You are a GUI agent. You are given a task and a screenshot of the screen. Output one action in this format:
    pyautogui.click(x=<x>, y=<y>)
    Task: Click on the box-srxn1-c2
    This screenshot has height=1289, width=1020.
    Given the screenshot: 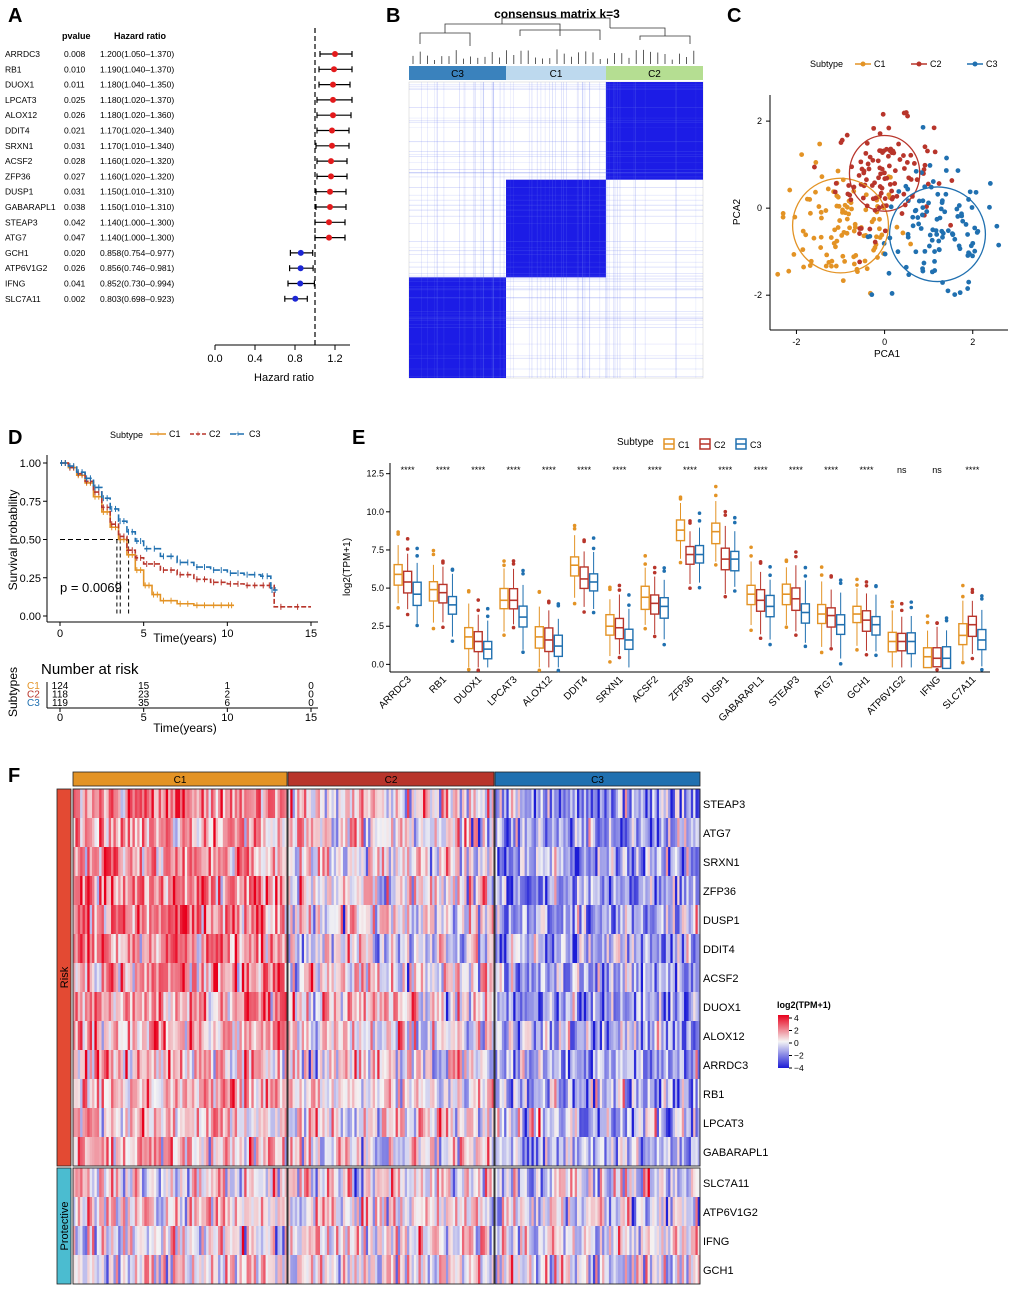 What is the action you would take?
    pyautogui.click(x=619, y=621)
    